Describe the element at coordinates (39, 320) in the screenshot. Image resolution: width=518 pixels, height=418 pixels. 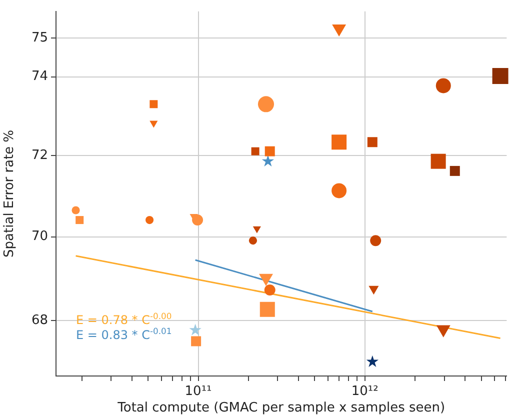
I see `y-tick-label: 68` at that location.